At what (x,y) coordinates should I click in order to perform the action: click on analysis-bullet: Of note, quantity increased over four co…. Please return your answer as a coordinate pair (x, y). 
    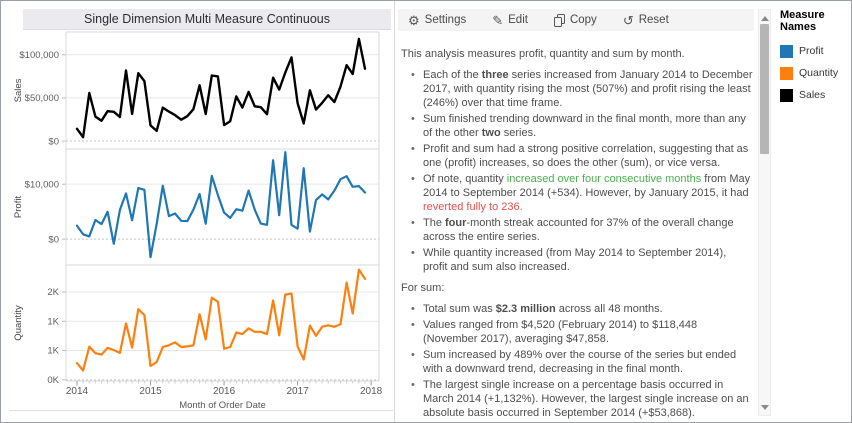
    Looking at the image, I should click on (582, 193).